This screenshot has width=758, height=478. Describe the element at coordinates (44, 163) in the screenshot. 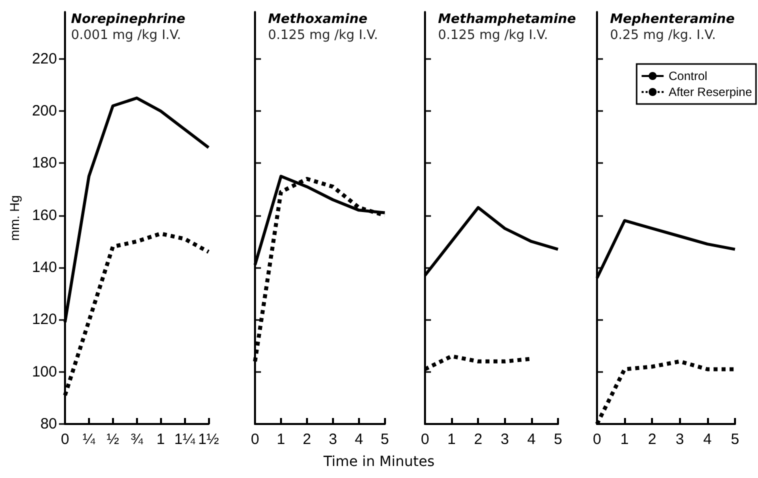

I see `y-tick-label: 180` at that location.